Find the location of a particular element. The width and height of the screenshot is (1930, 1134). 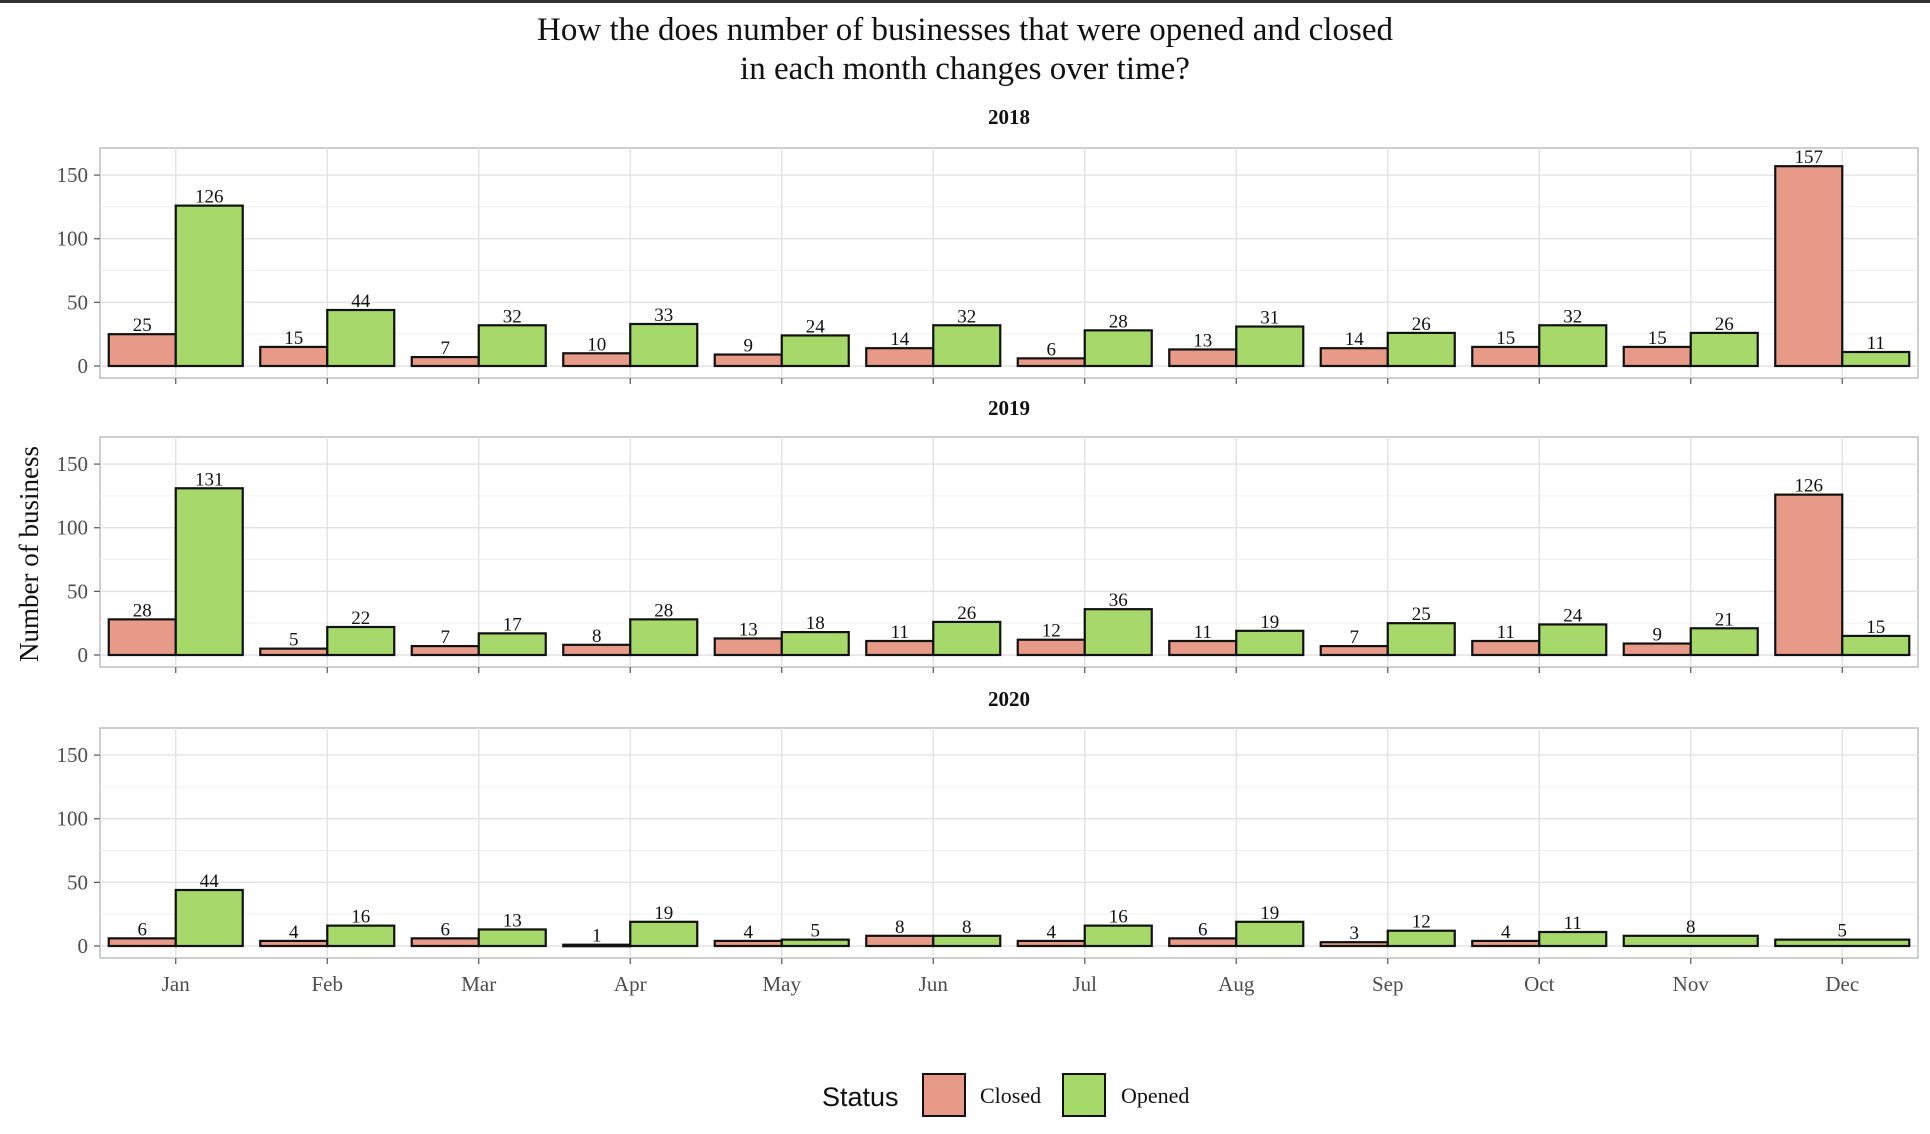

data-label-closed: 9 is located at coordinates (1658, 635).